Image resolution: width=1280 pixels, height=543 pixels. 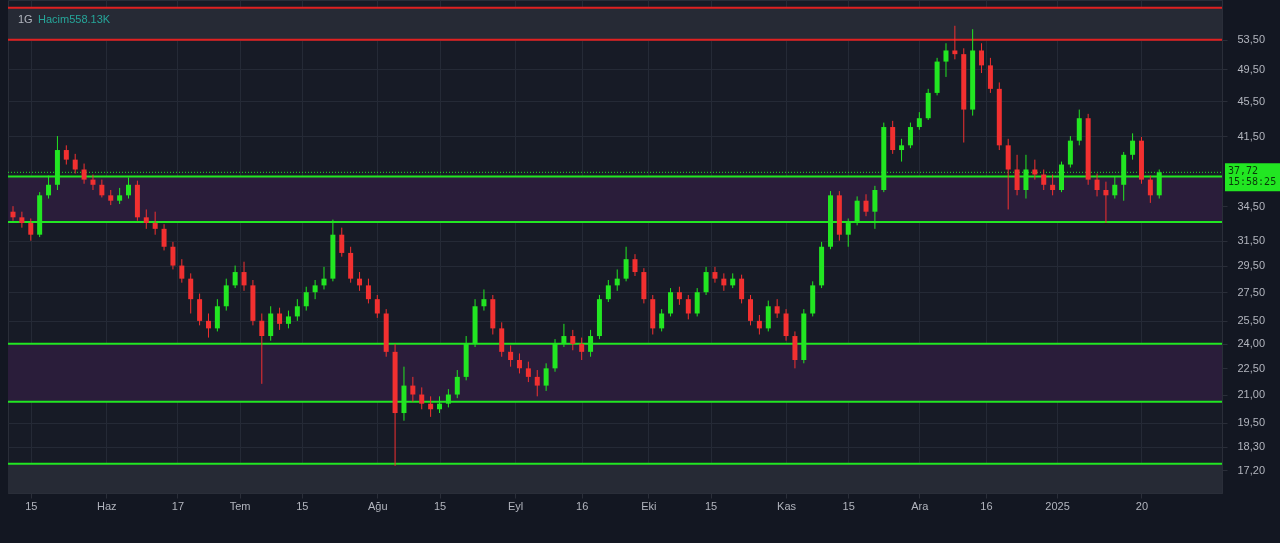 What do you see at coordinates (787, 505) in the screenshot?
I see `x-tick-label: Kas` at bounding box center [787, 505].